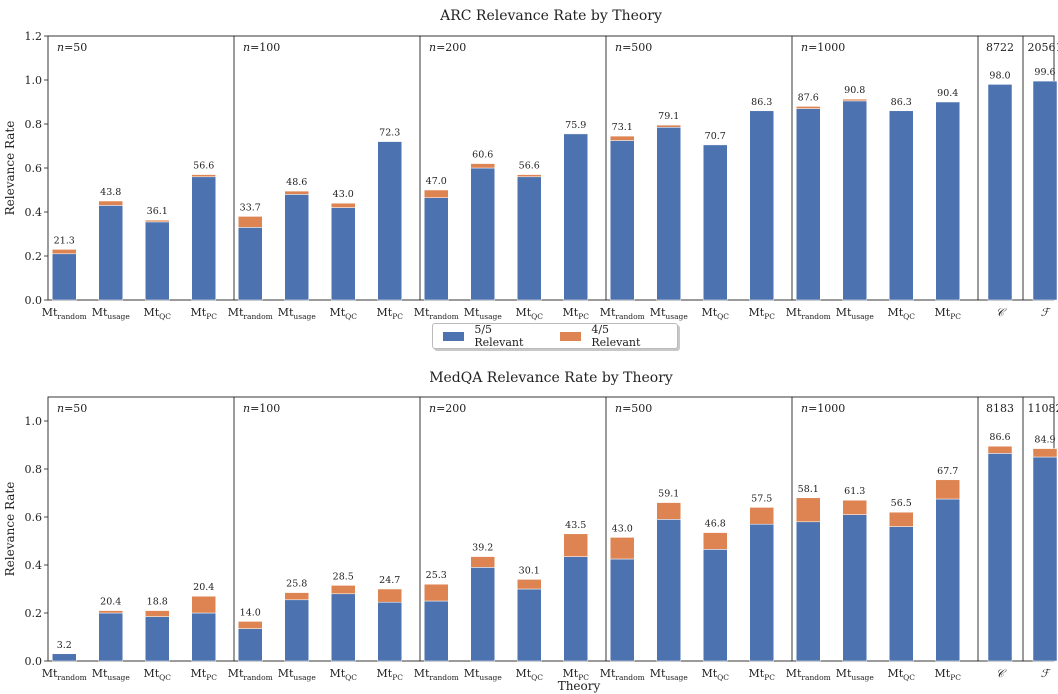 The height and width of the screenshot is (694, 1058). I want to click on value-label: 43.0, so click(343, 194).